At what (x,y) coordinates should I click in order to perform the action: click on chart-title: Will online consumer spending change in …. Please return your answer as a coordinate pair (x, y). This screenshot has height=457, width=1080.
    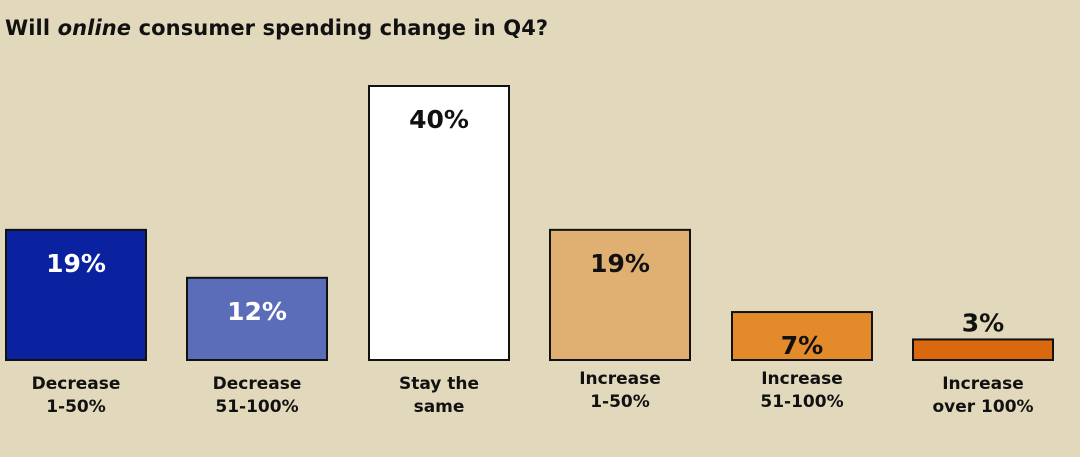
    Looking at the image, I should click on (276, 28).